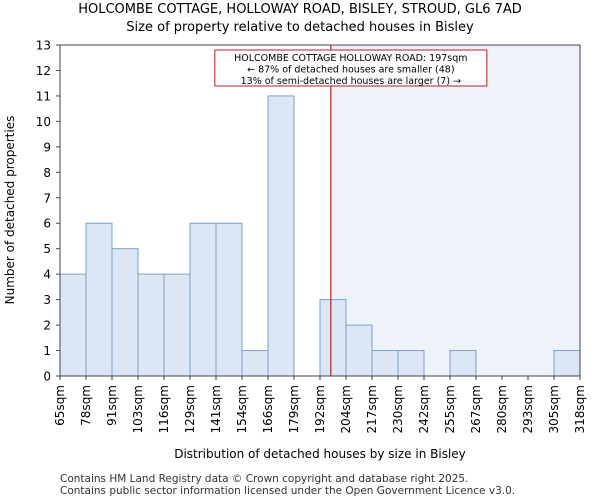 The height and width of the screenshot is (500, 600). I want to click on x-tick-label: 116sqm, so click(164, 409).